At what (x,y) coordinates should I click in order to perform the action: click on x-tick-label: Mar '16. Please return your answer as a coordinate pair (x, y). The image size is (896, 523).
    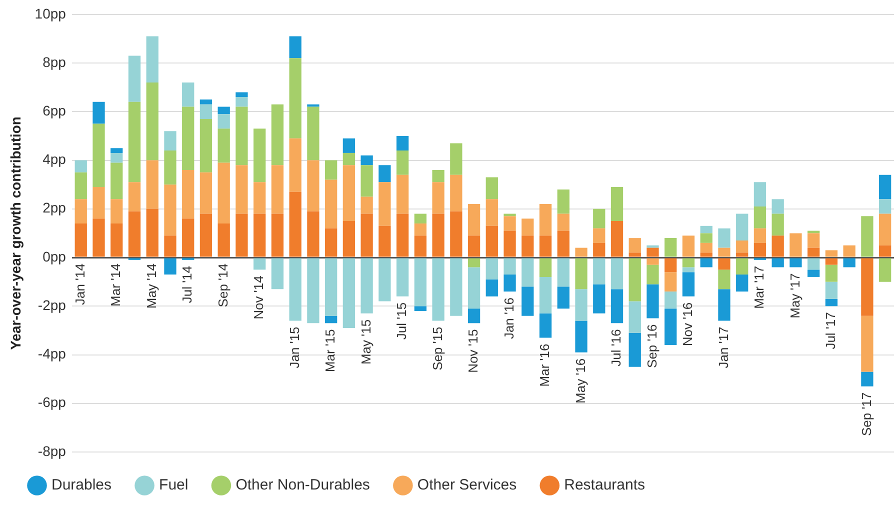
    Looking at the image, I should click on (544, 365).